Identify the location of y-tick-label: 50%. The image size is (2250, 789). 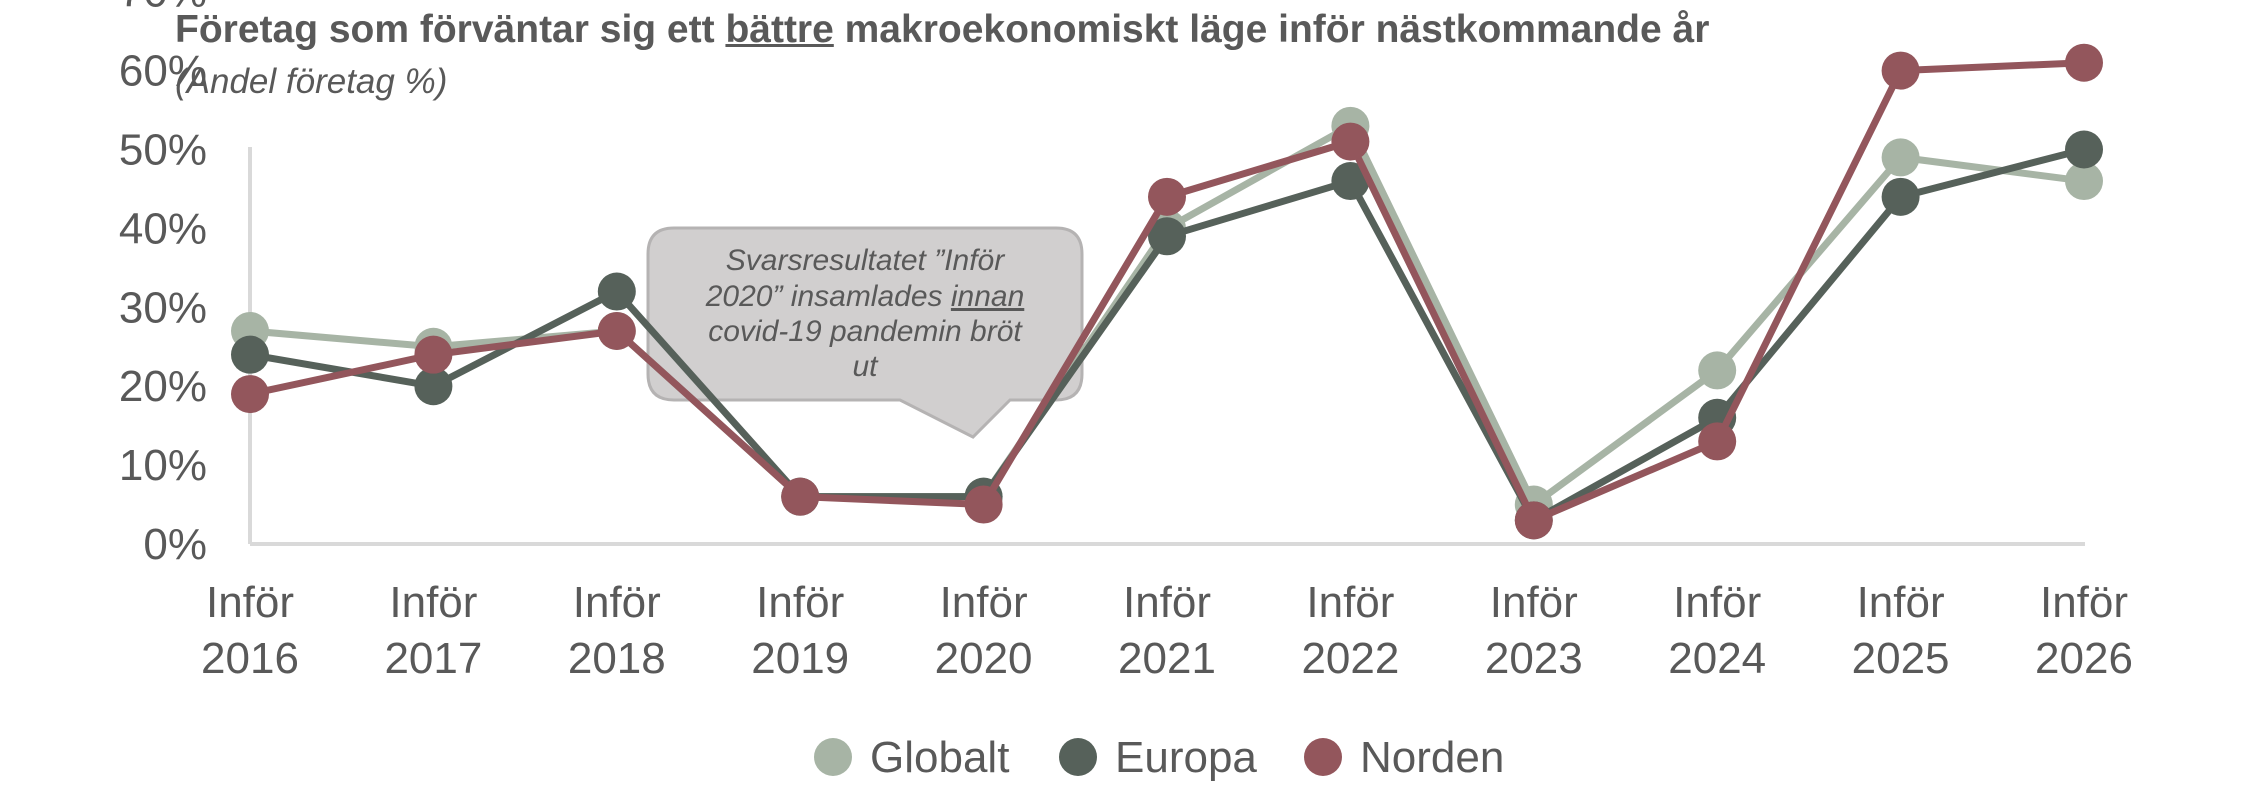
(163, 150).